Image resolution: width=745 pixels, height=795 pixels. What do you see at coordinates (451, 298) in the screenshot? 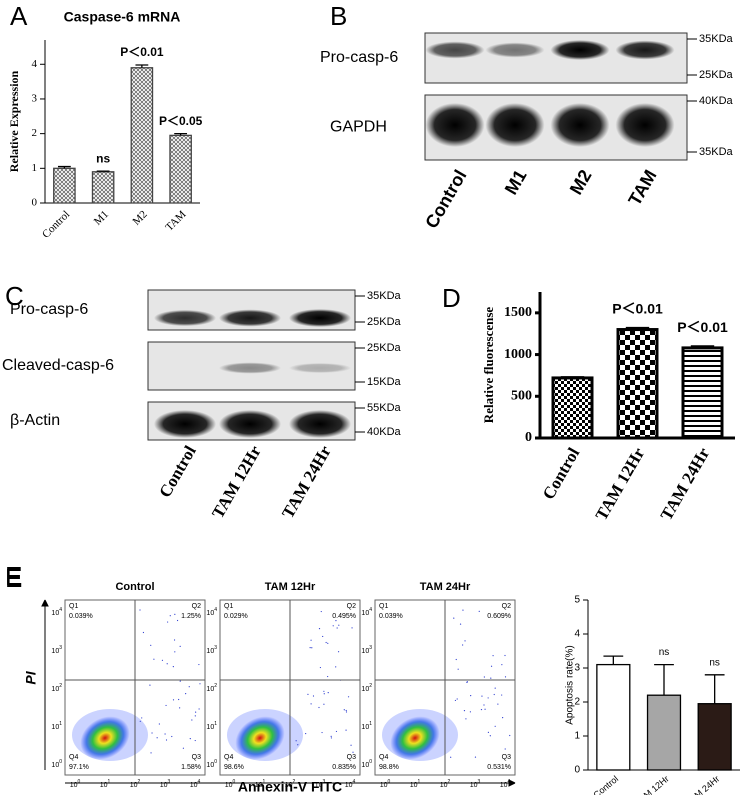
I see `panel-letter: D` at bounding box center [451, 298].